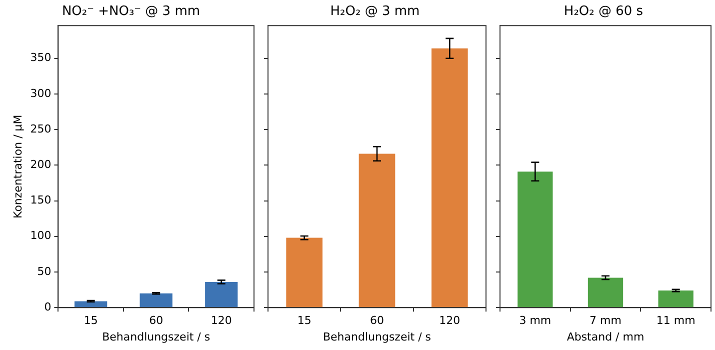  Describe the element at coordinates (606, 321) in the screenshot. I see `x-tick-label: 7 mm` at that location.